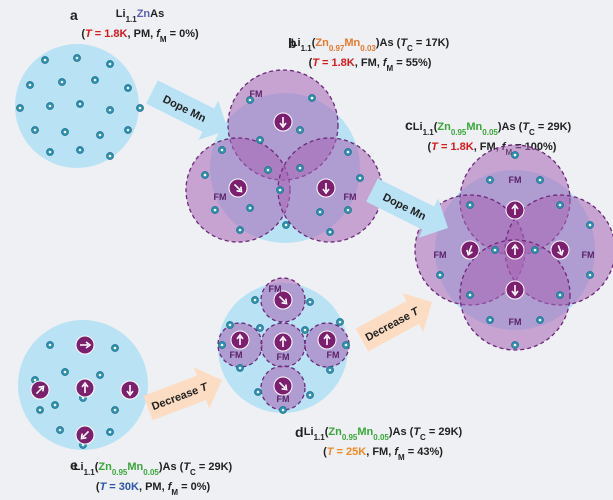 The image size is (613, 500). What do you see at coordinates (140, 36) in the screenshot?
I see `conditions: (T = 1.8K, PM, fM = 0%)` at bounding box center [140, 36].